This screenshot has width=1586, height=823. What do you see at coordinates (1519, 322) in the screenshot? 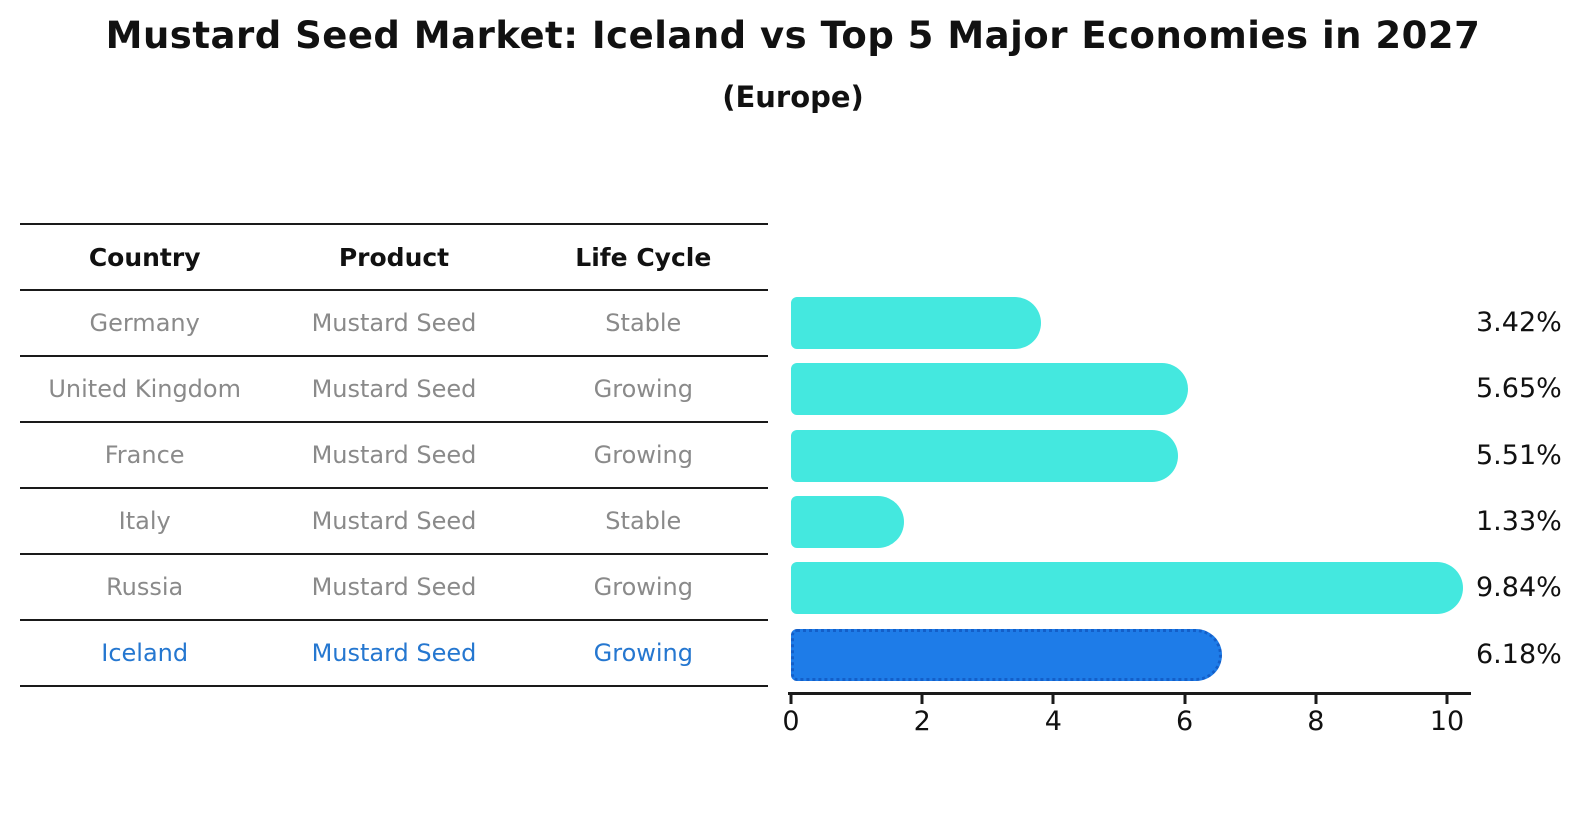
I see `value-label-germany: 3.42%` at bounding box center [1519, 322].